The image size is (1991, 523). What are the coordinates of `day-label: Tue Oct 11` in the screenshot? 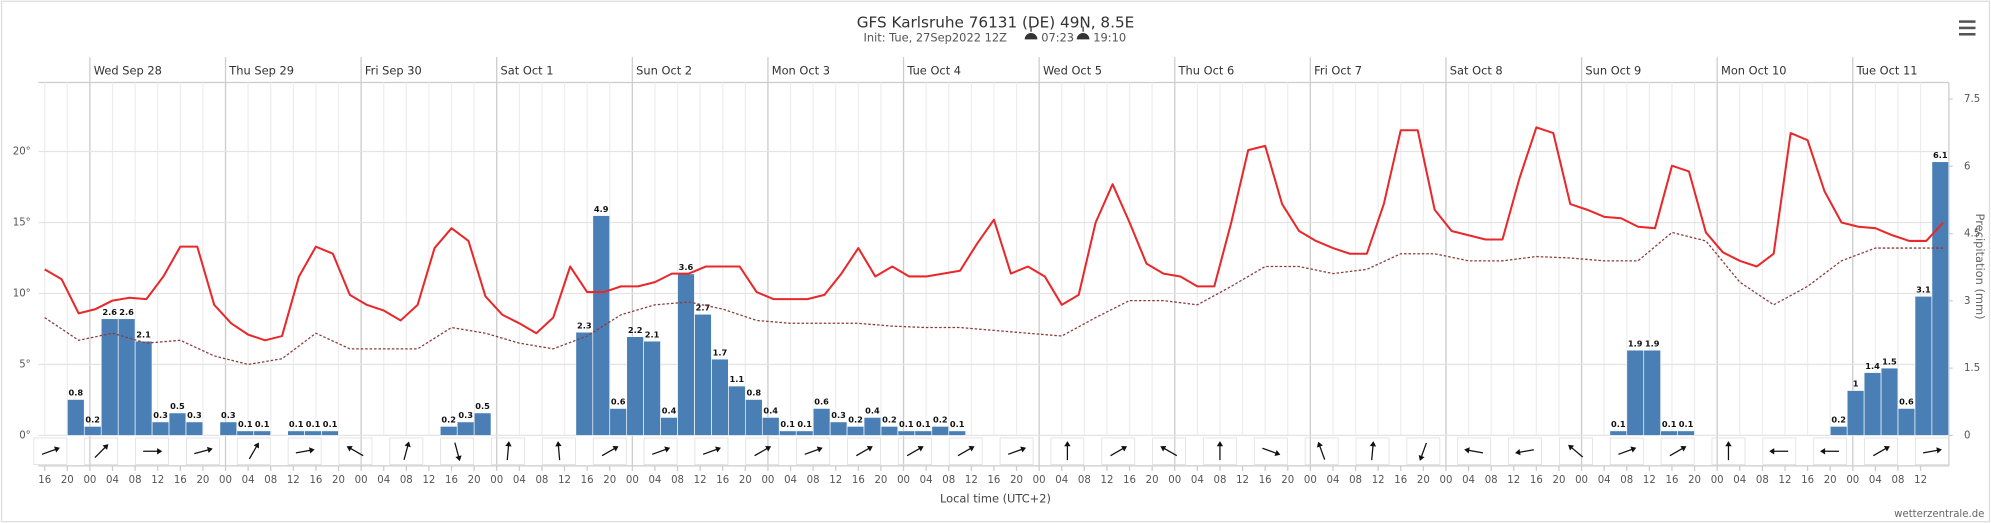 It's located at (1887, 71).